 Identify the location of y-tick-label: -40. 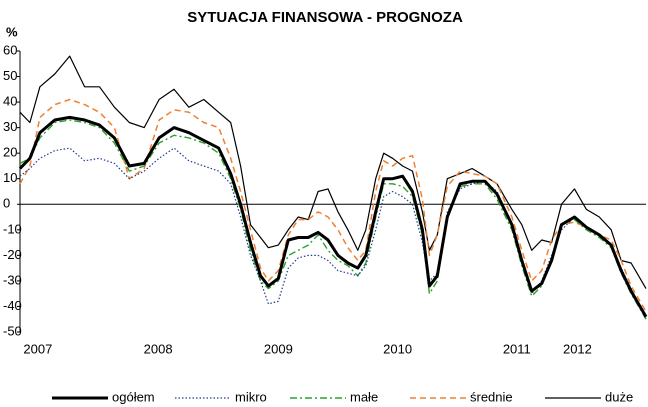
(12, 305).